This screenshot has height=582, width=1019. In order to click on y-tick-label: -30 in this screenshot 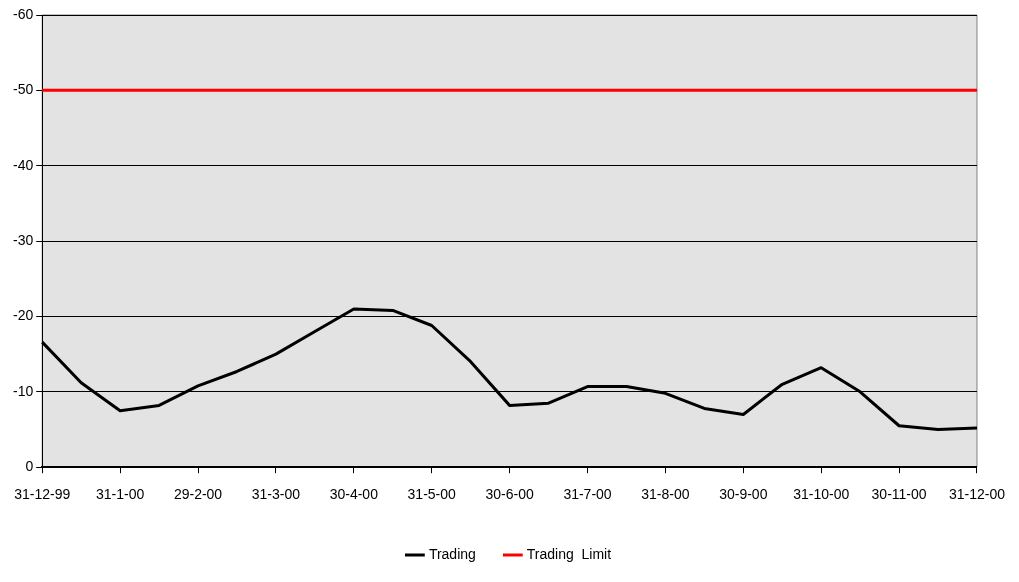, I will do `click(23, 239)`.